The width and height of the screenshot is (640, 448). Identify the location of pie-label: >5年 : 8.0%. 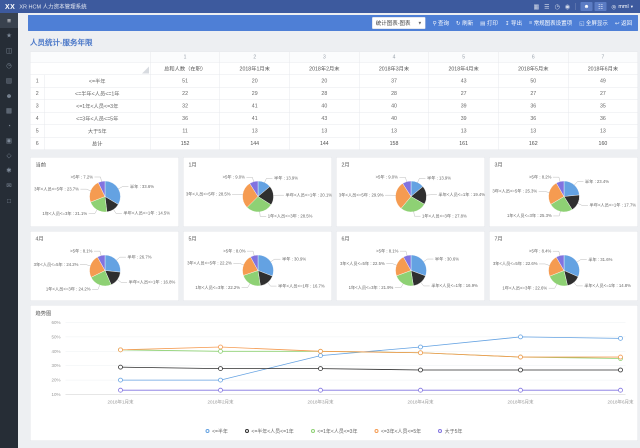
(234, 250).